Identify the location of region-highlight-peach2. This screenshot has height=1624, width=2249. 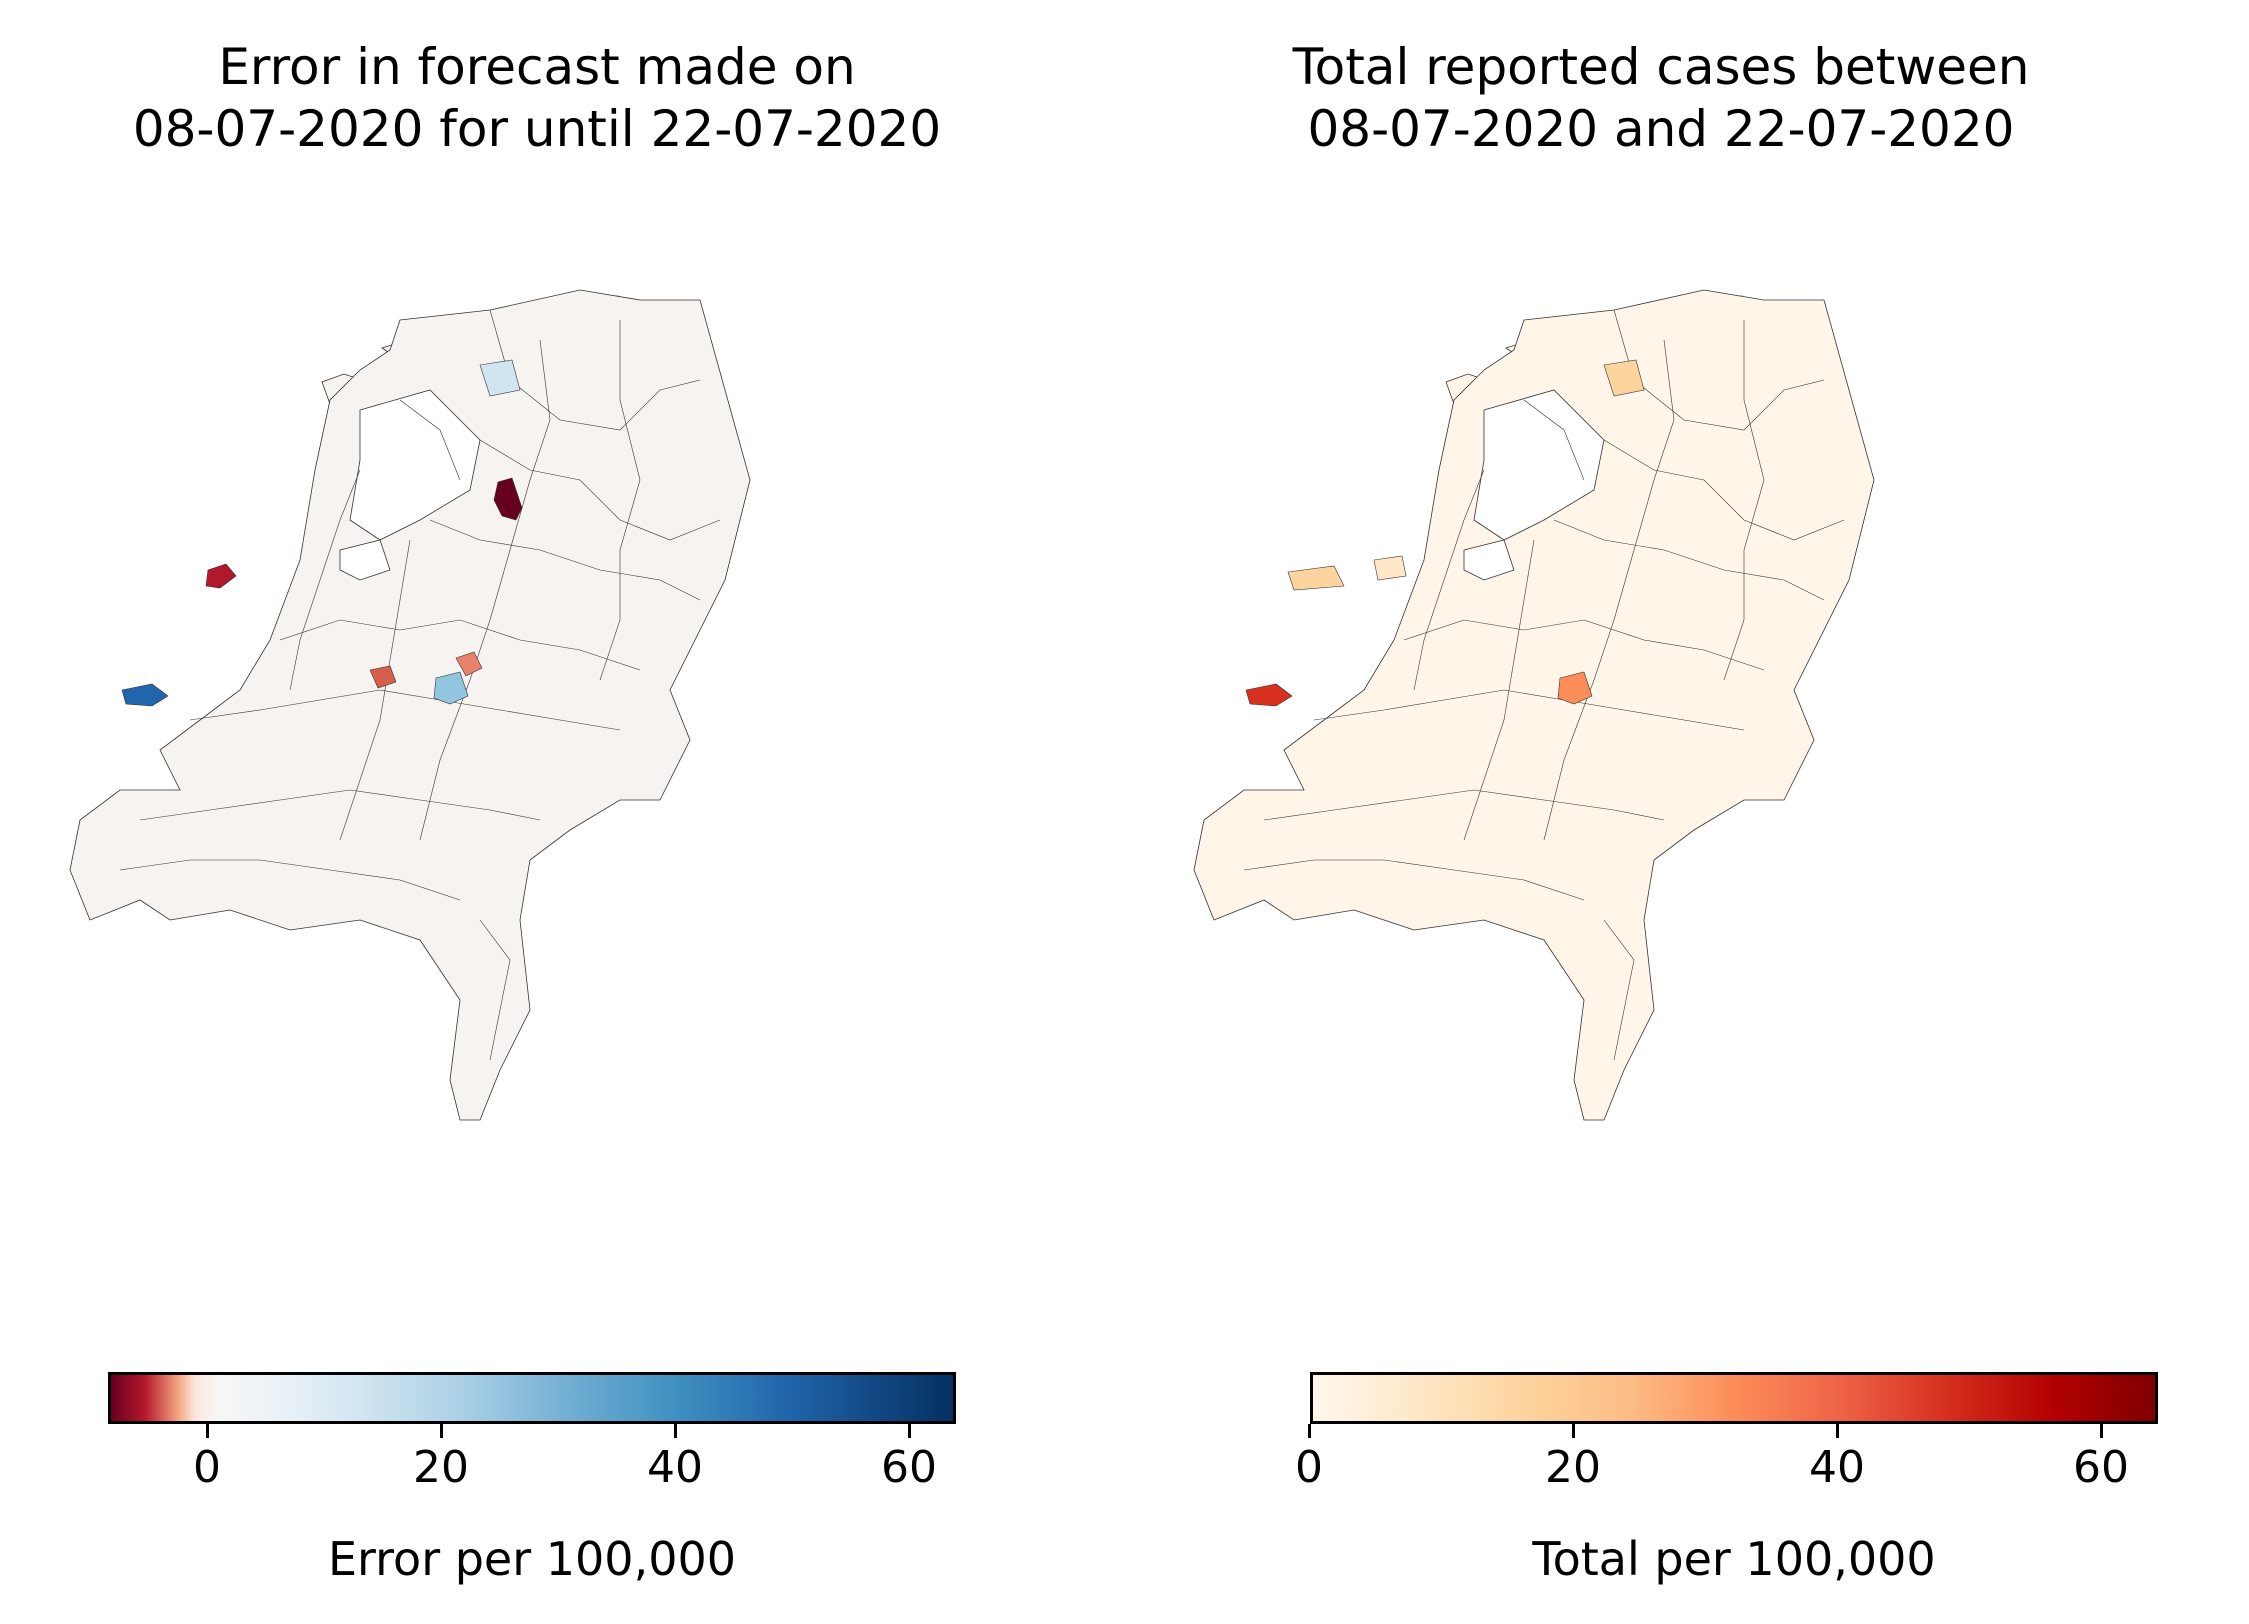
(1316, 578).